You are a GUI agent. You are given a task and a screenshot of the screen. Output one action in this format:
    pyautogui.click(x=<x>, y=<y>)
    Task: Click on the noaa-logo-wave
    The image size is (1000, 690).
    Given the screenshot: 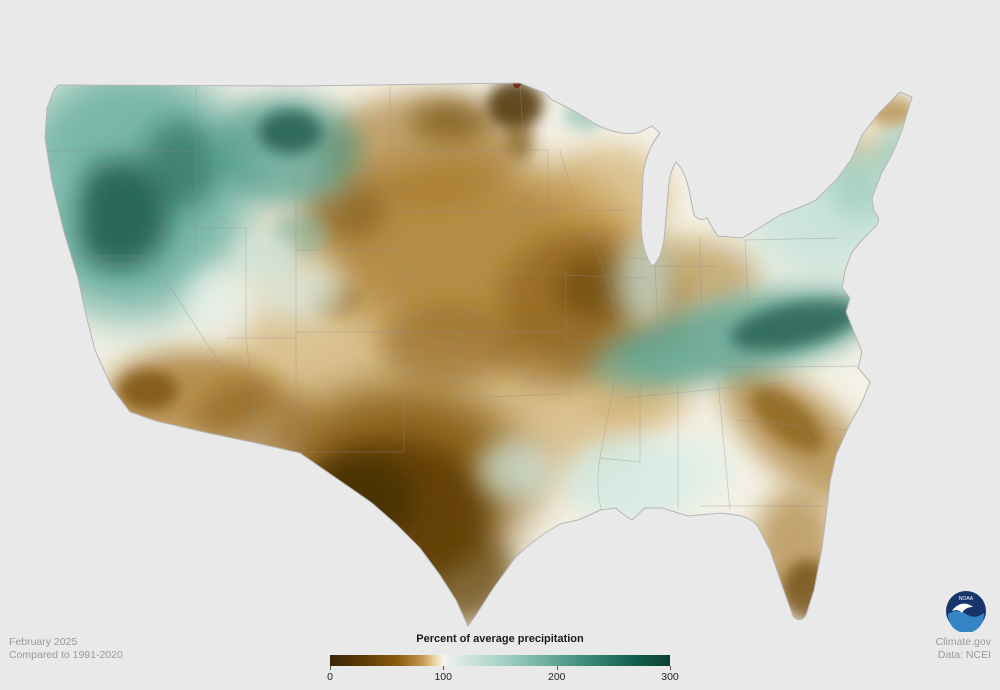 What is the action you would take?
    pyautogui.click(x=966, y=621)
    